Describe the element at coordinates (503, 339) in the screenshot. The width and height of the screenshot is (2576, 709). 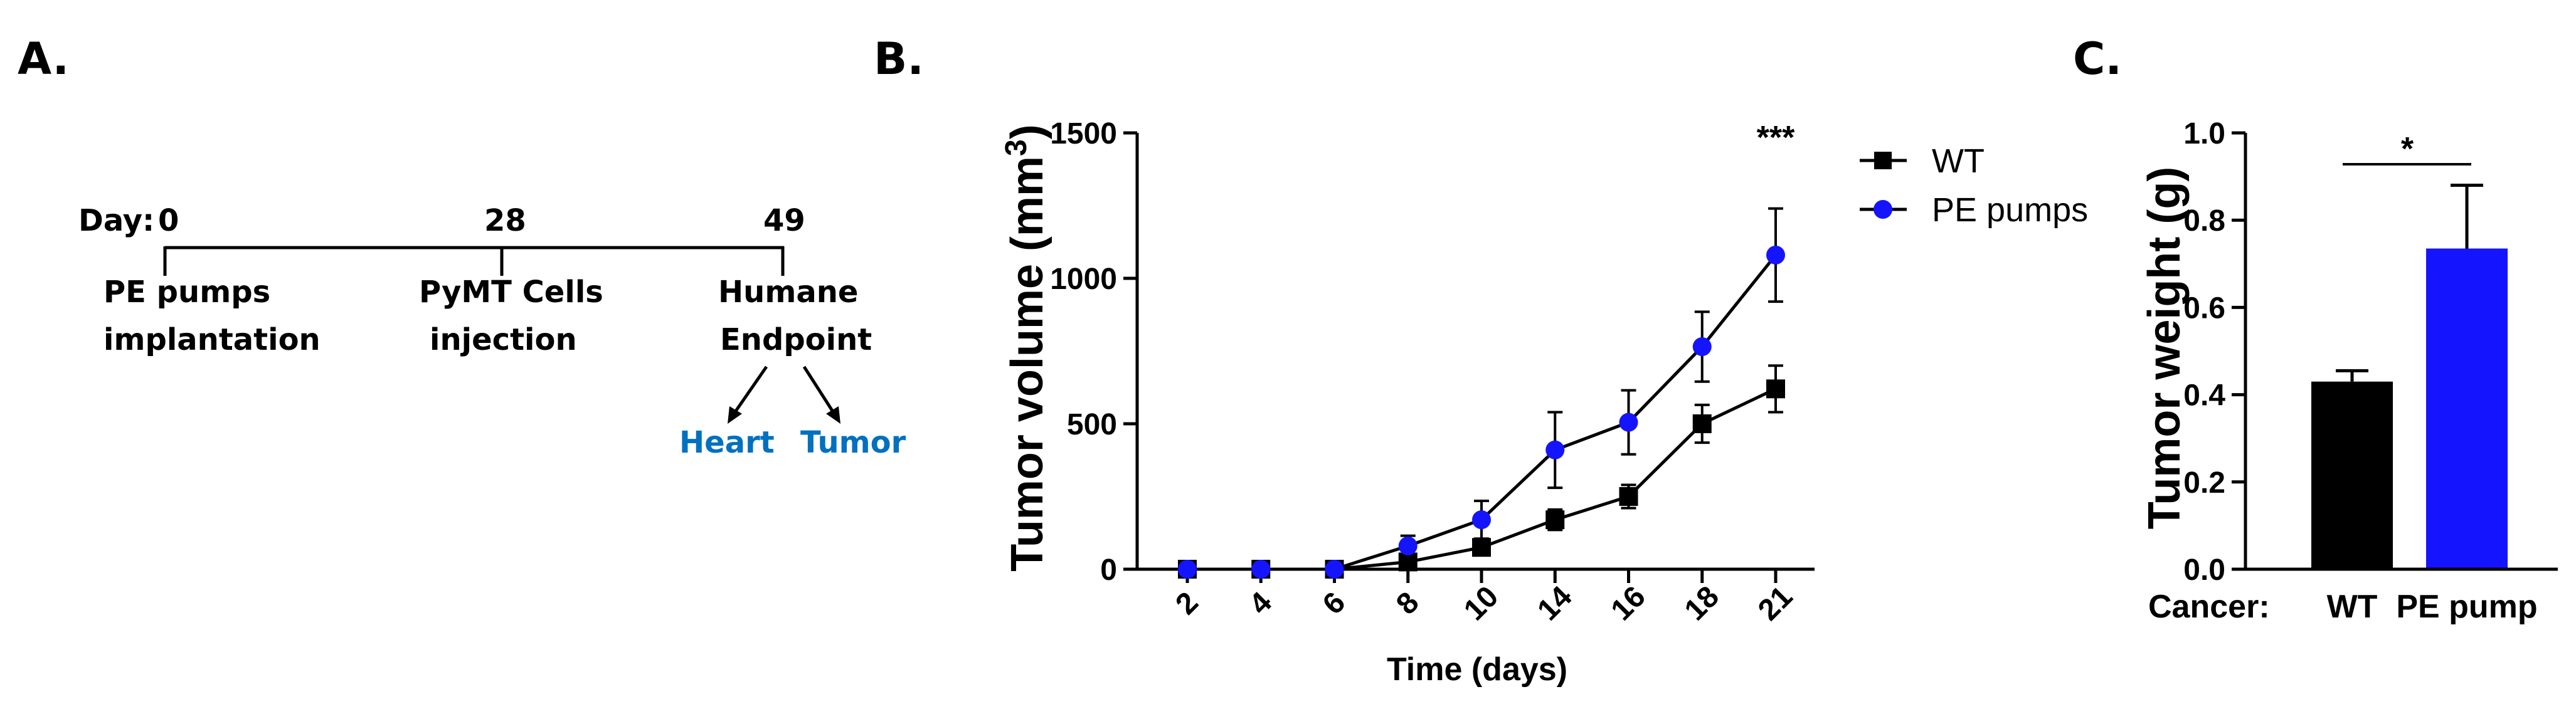
I see `timeline-event-1-line2: injection` at that location.